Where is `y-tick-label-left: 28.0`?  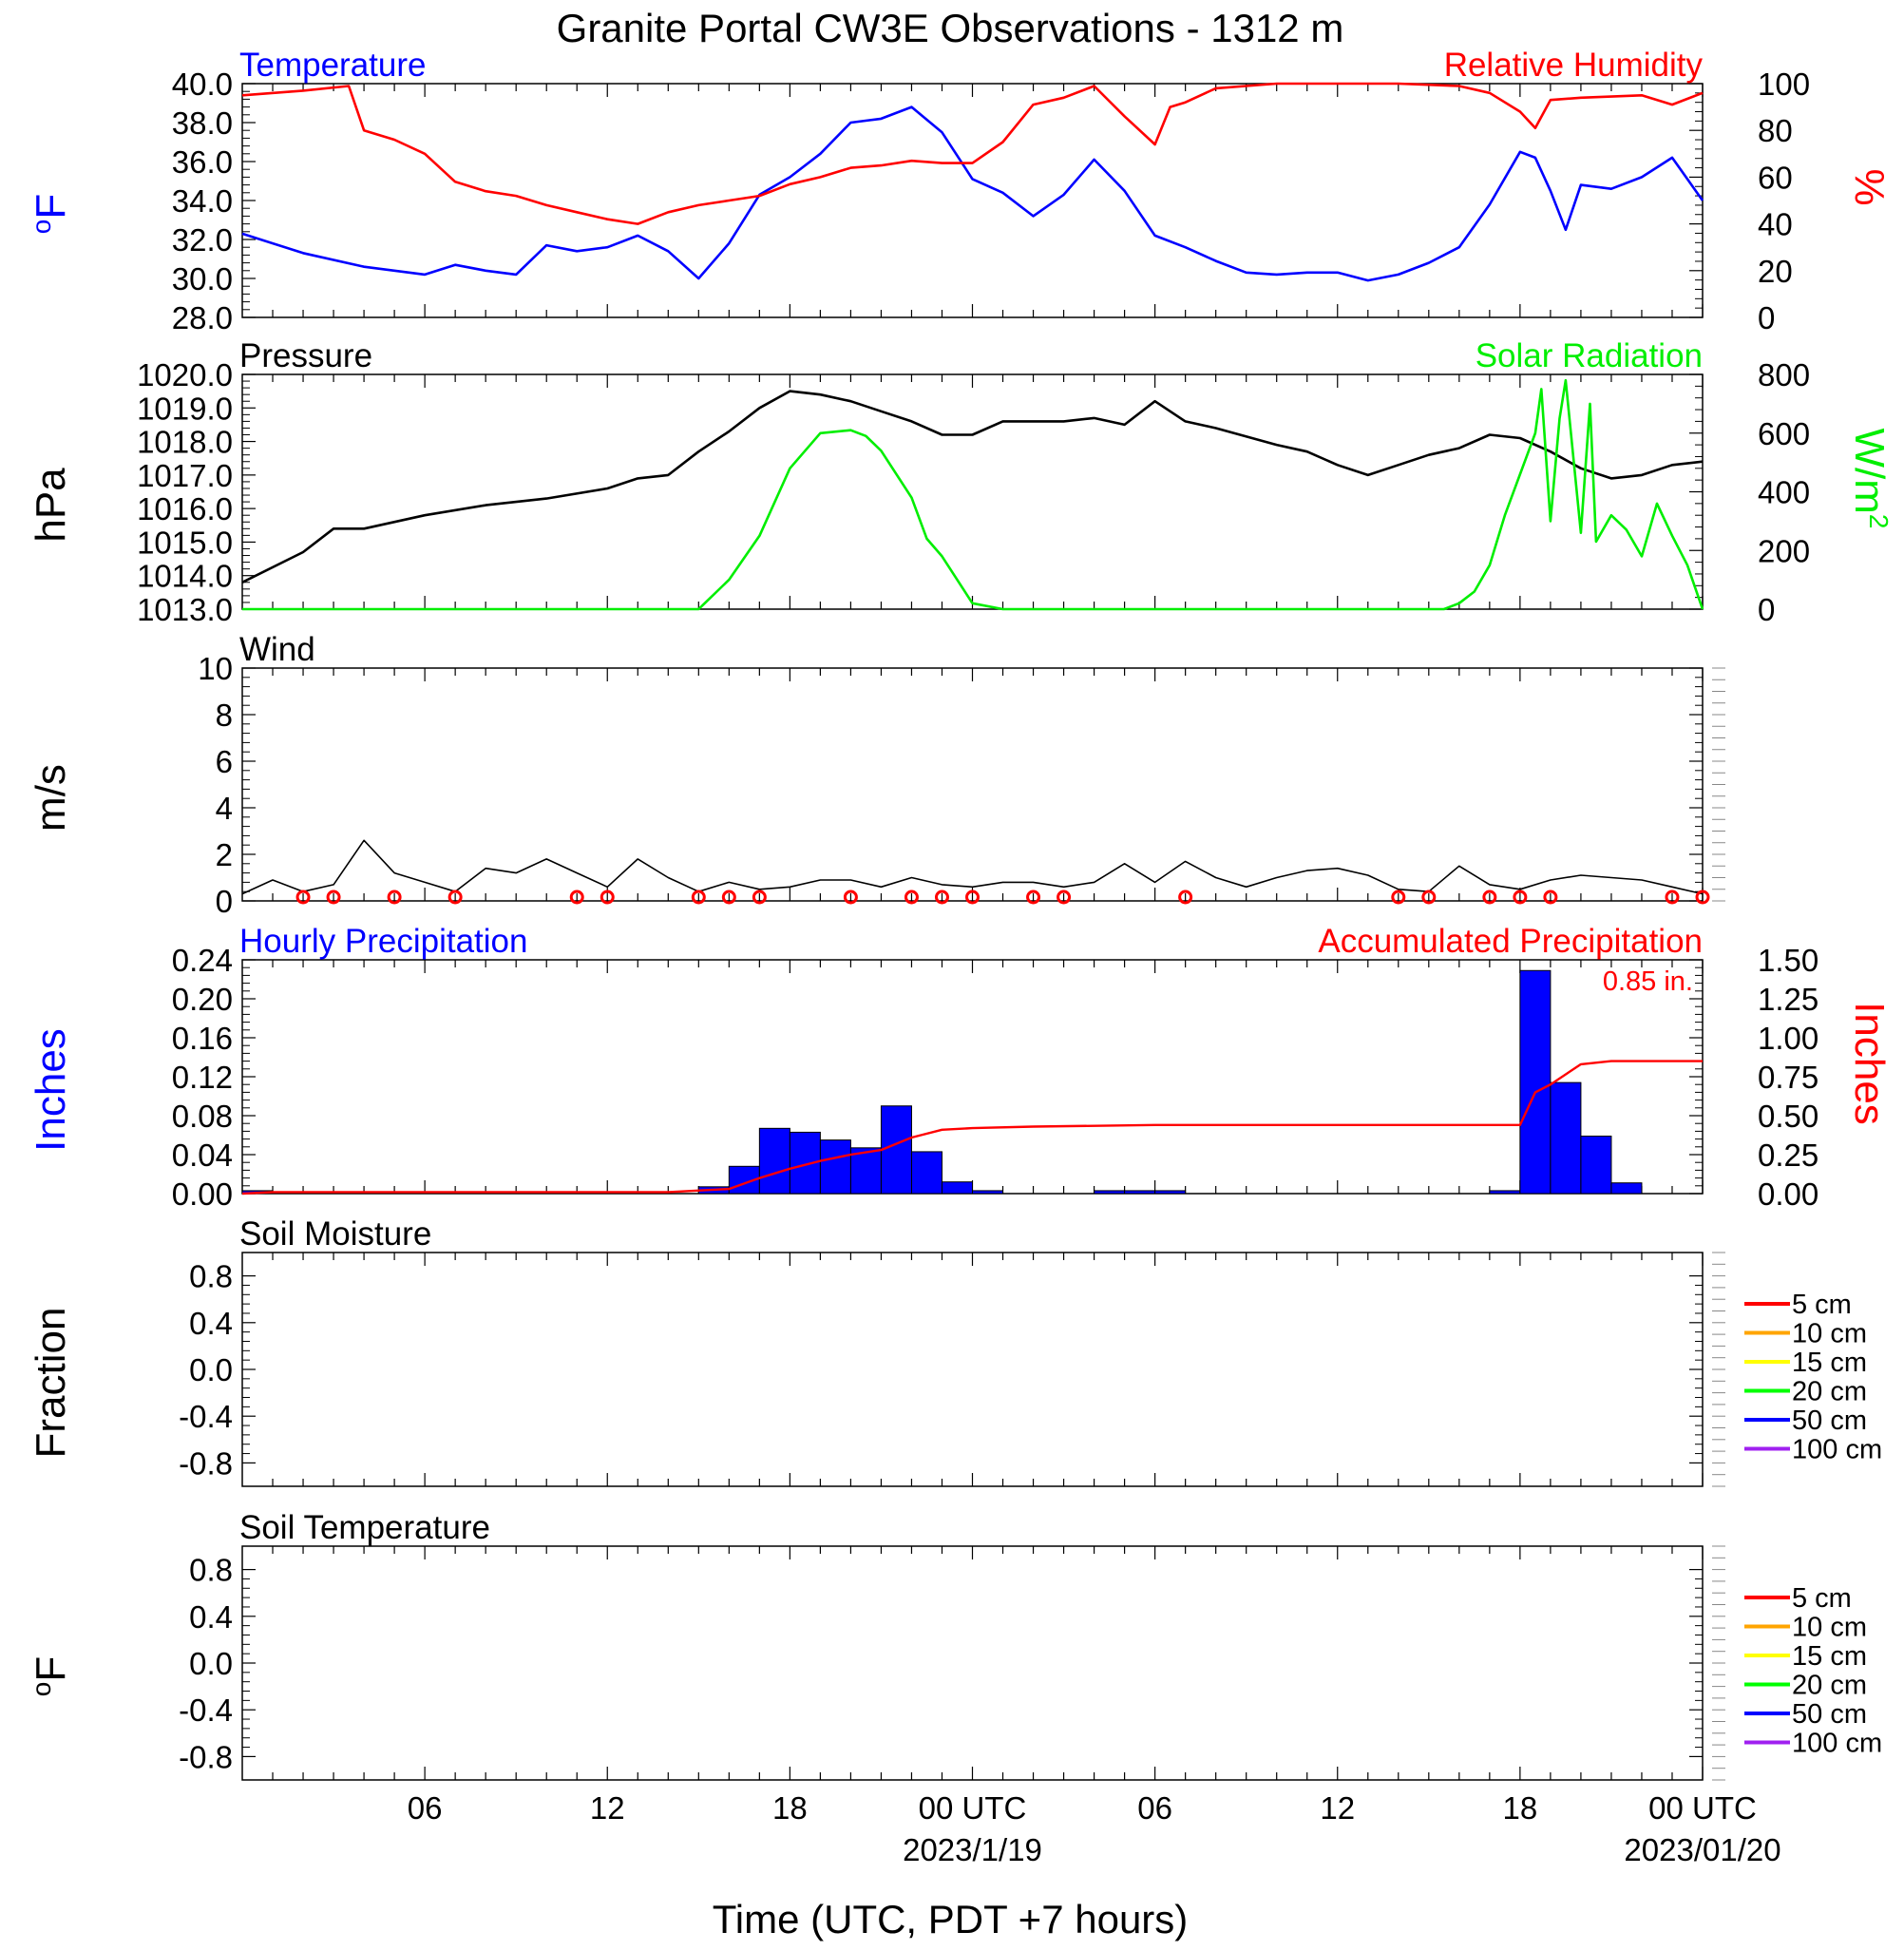
y-tick-label-left: 28.0 is located at coordinates (202, 317).